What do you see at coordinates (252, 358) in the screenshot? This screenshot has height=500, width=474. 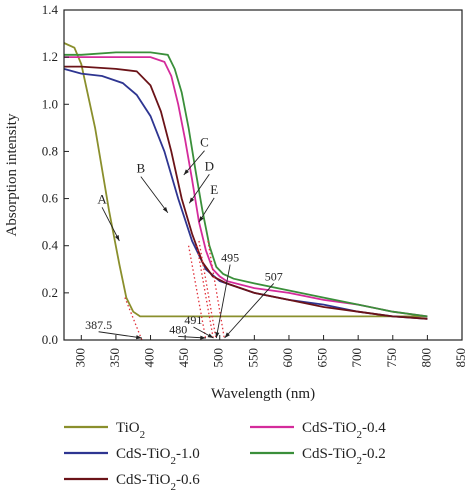 I see `x-tick-label: 550` at bounding box center [252, 358].